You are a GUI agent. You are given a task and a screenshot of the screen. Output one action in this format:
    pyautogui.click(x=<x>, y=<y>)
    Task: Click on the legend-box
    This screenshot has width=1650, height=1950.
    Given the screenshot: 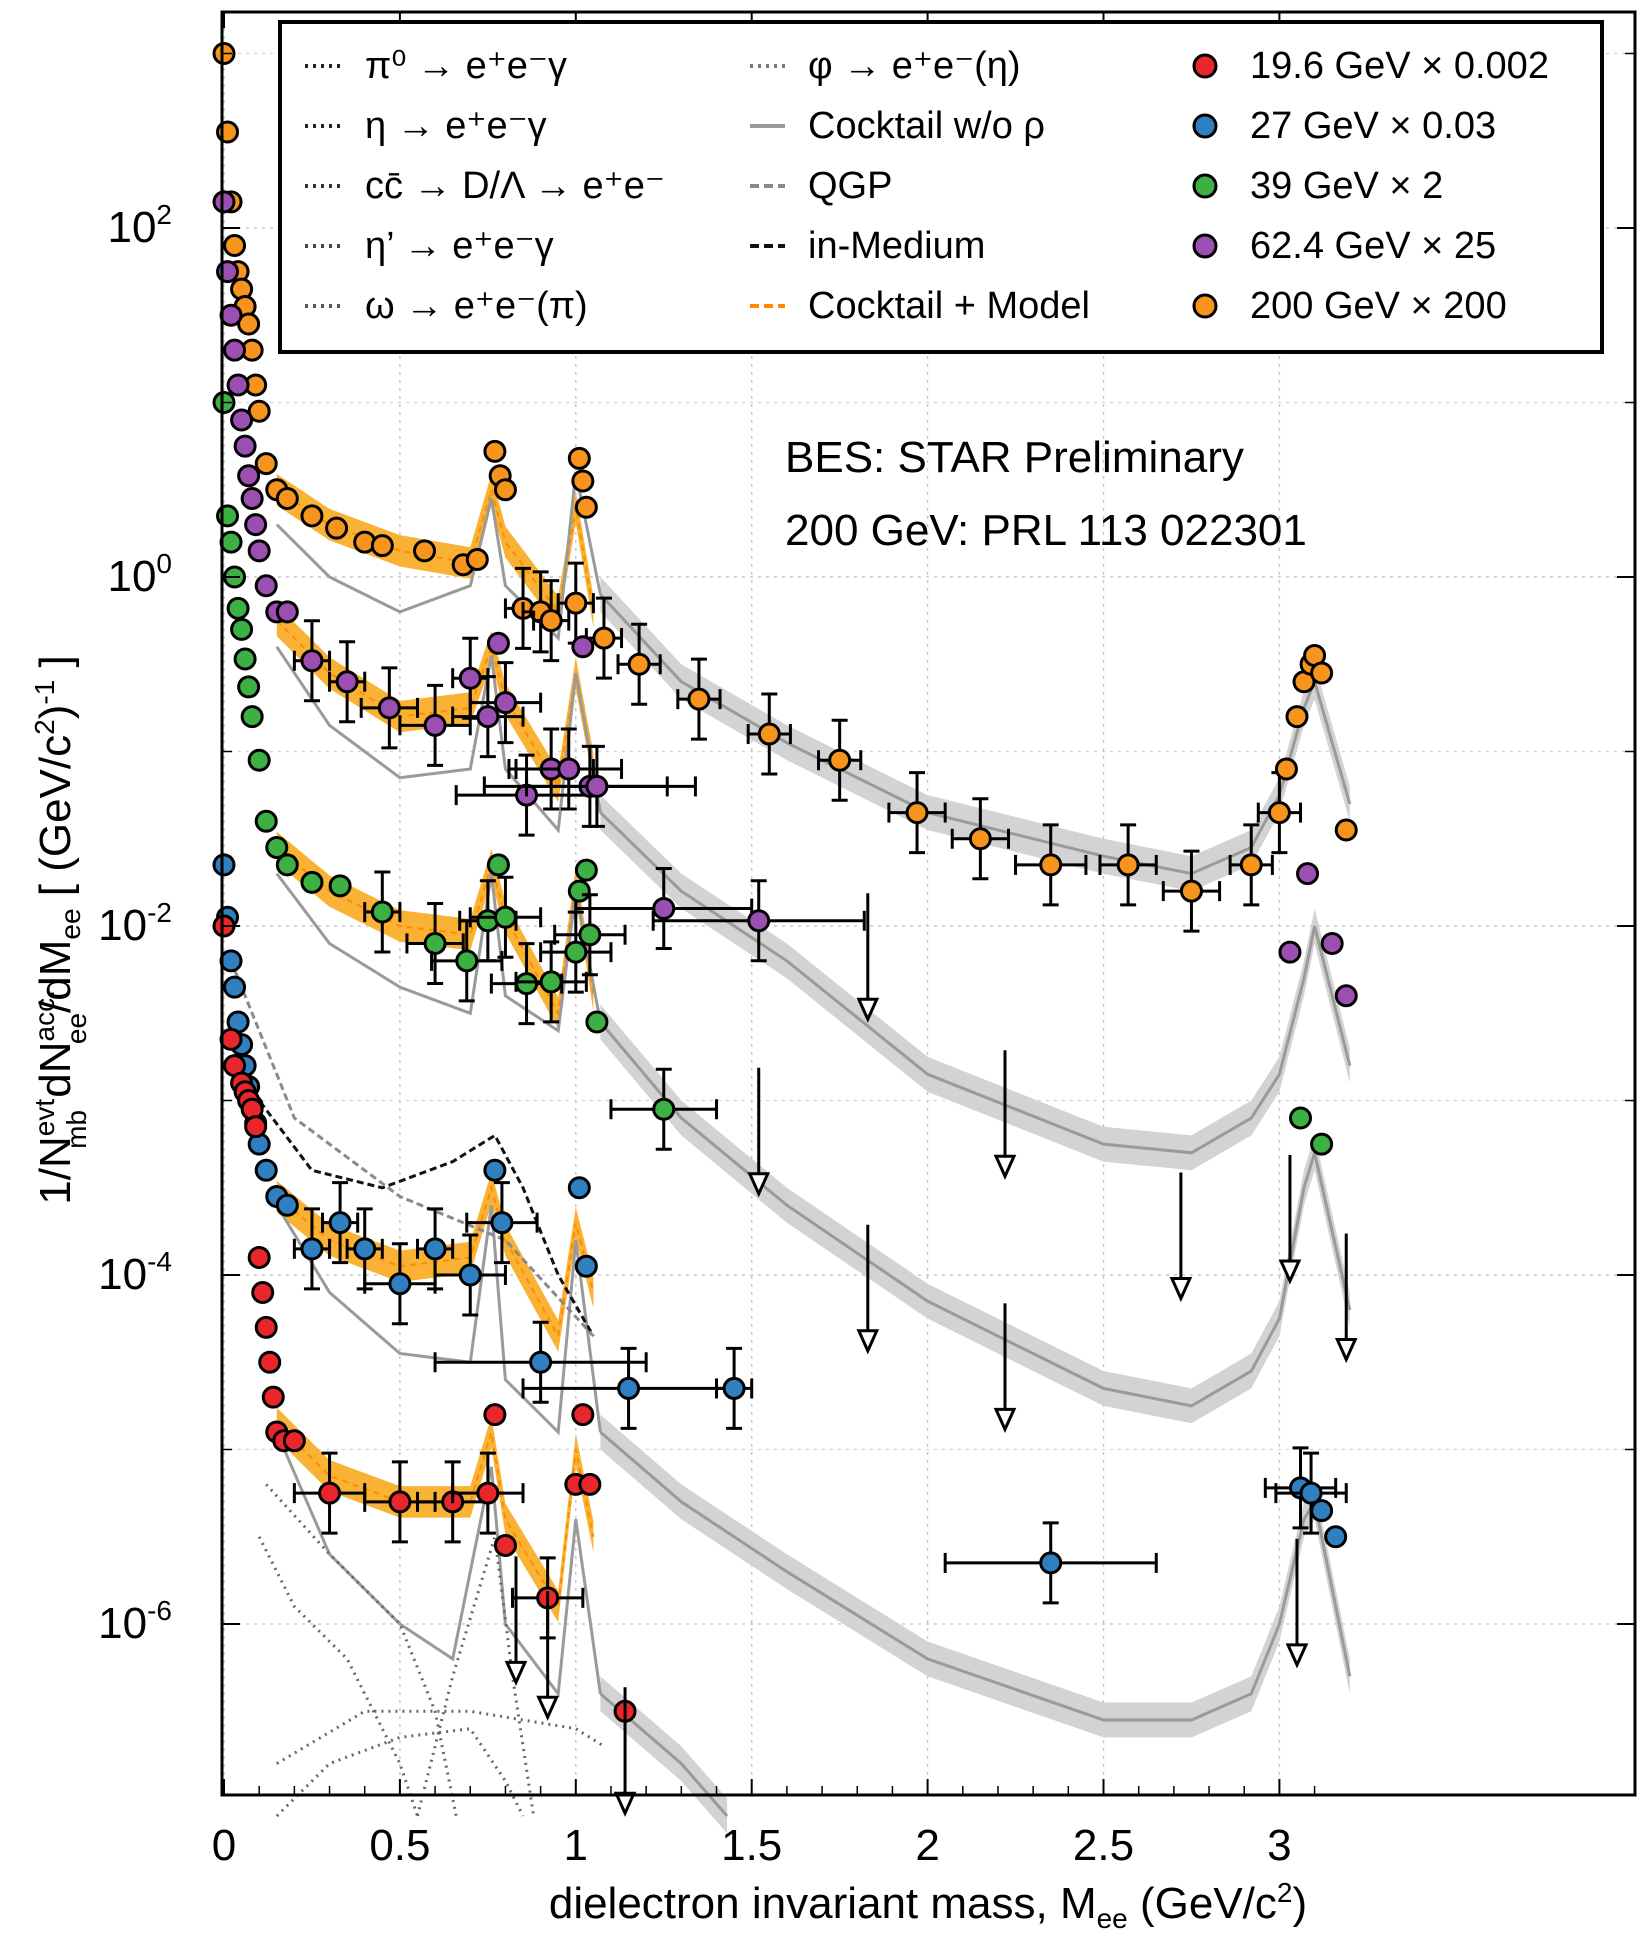 What is the action you would take?
    pyautogui.click(x=941, y=187)
    